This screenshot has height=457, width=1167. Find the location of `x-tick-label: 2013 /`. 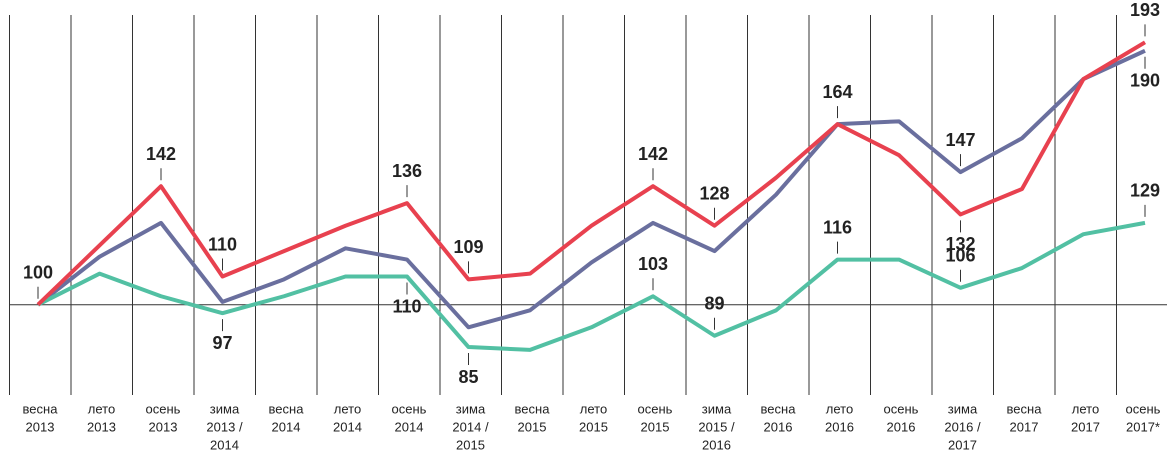

x-tick-label: 2013 / is located at coordinates (224, 426).